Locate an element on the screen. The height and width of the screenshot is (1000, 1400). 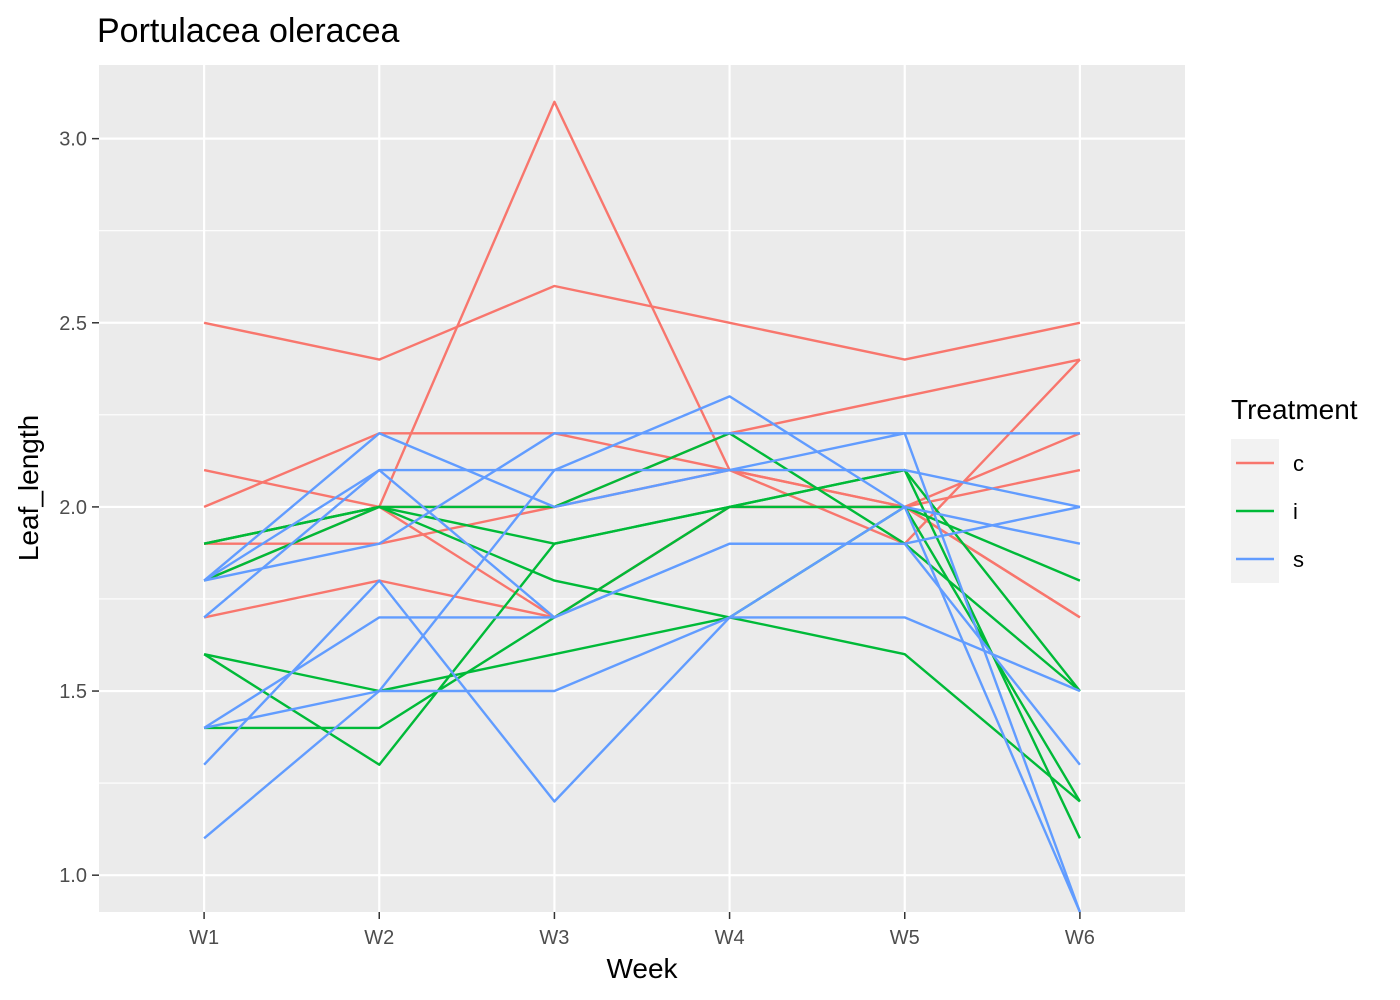
y-axis-ticks: 1.0 1.5 2.0 2.5 3.0 is located at coordinates (79, 508).